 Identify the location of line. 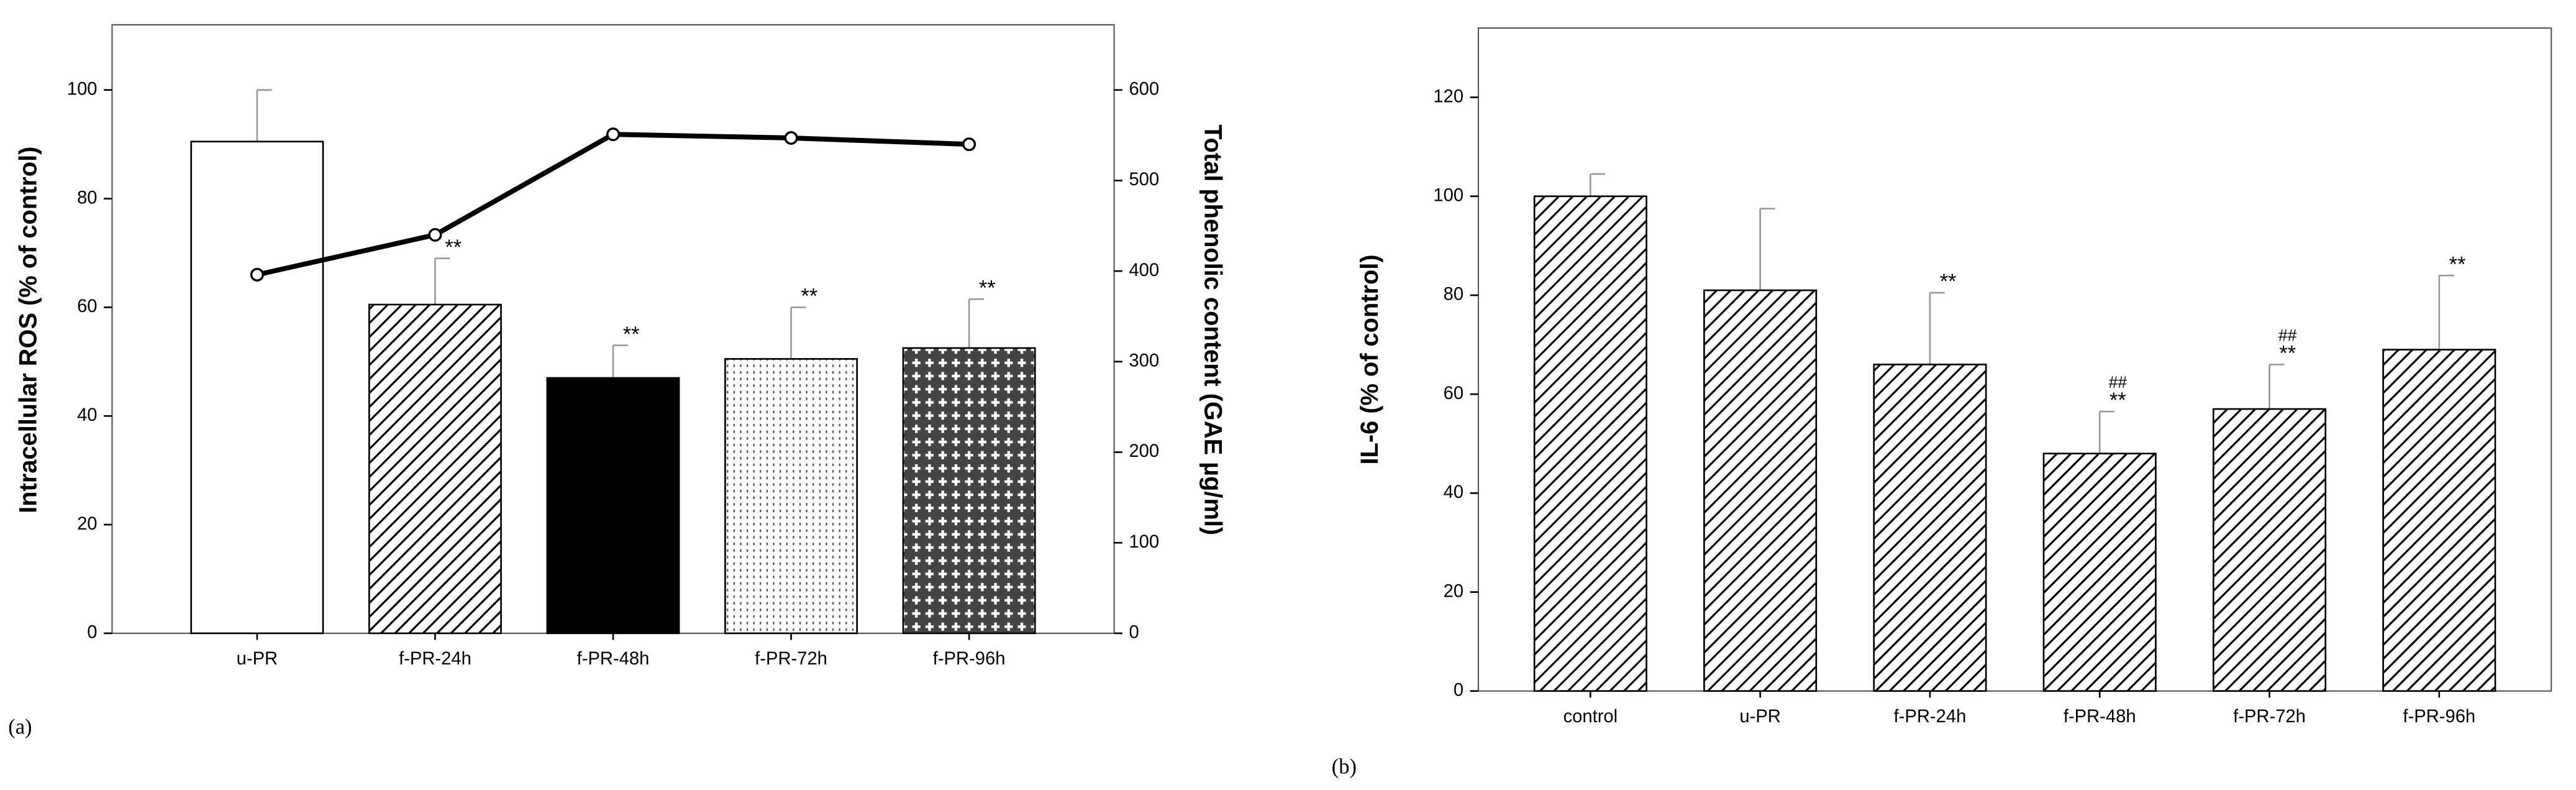
(613, 204).